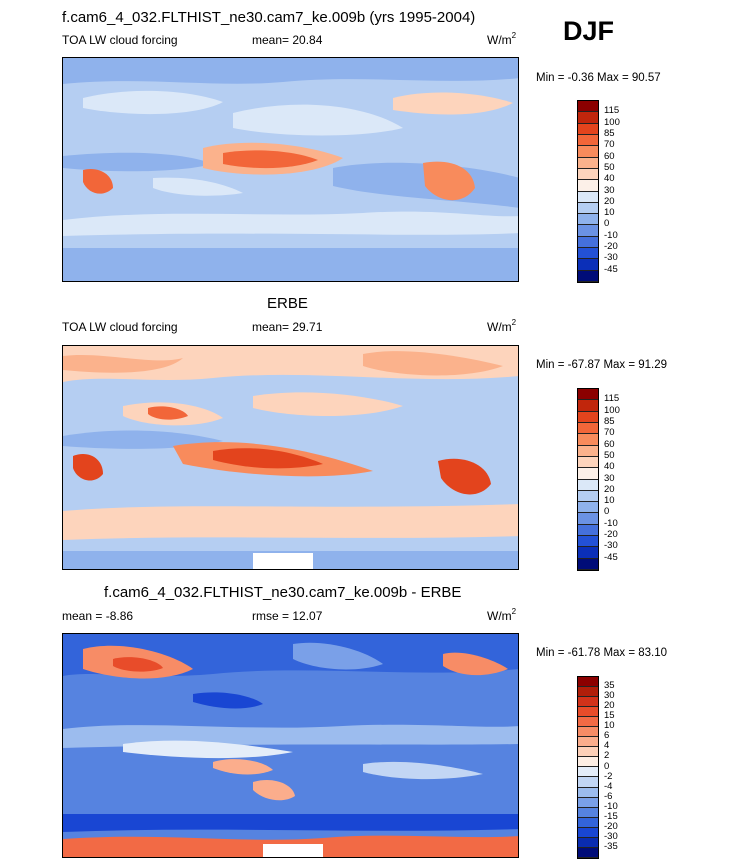 Image resolution: width=732 pixels, height=865 pixels. Describe the element at coordinates (609, 467) in the screenshot. I see `colorbar-tick-label: 40` at that location.